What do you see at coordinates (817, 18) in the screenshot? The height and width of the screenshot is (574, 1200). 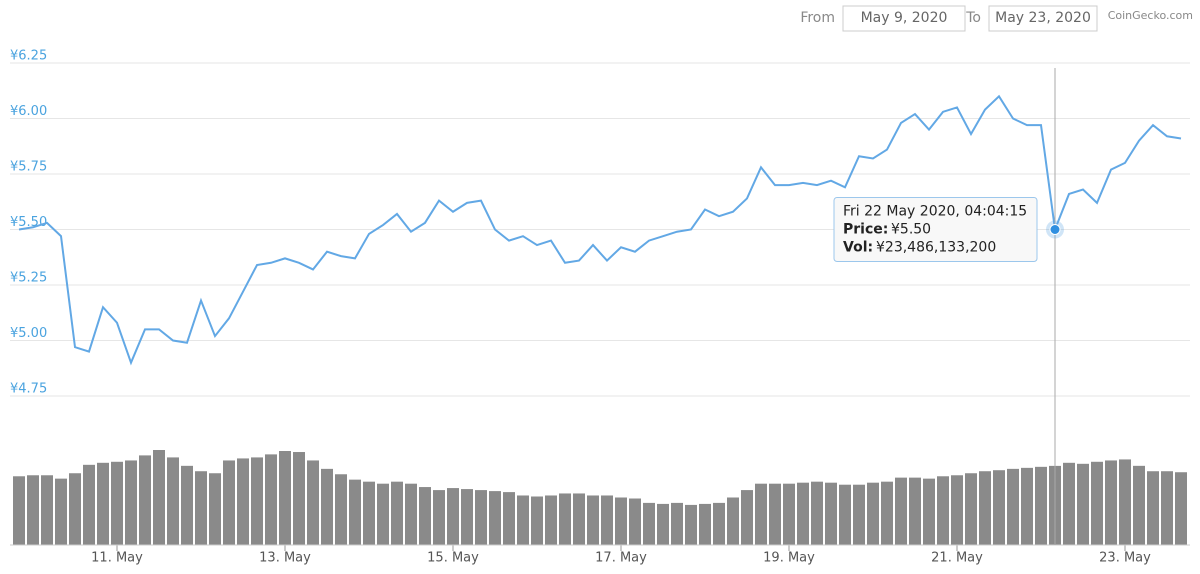 I see `from-label: From` at bounding box center [817, 18].